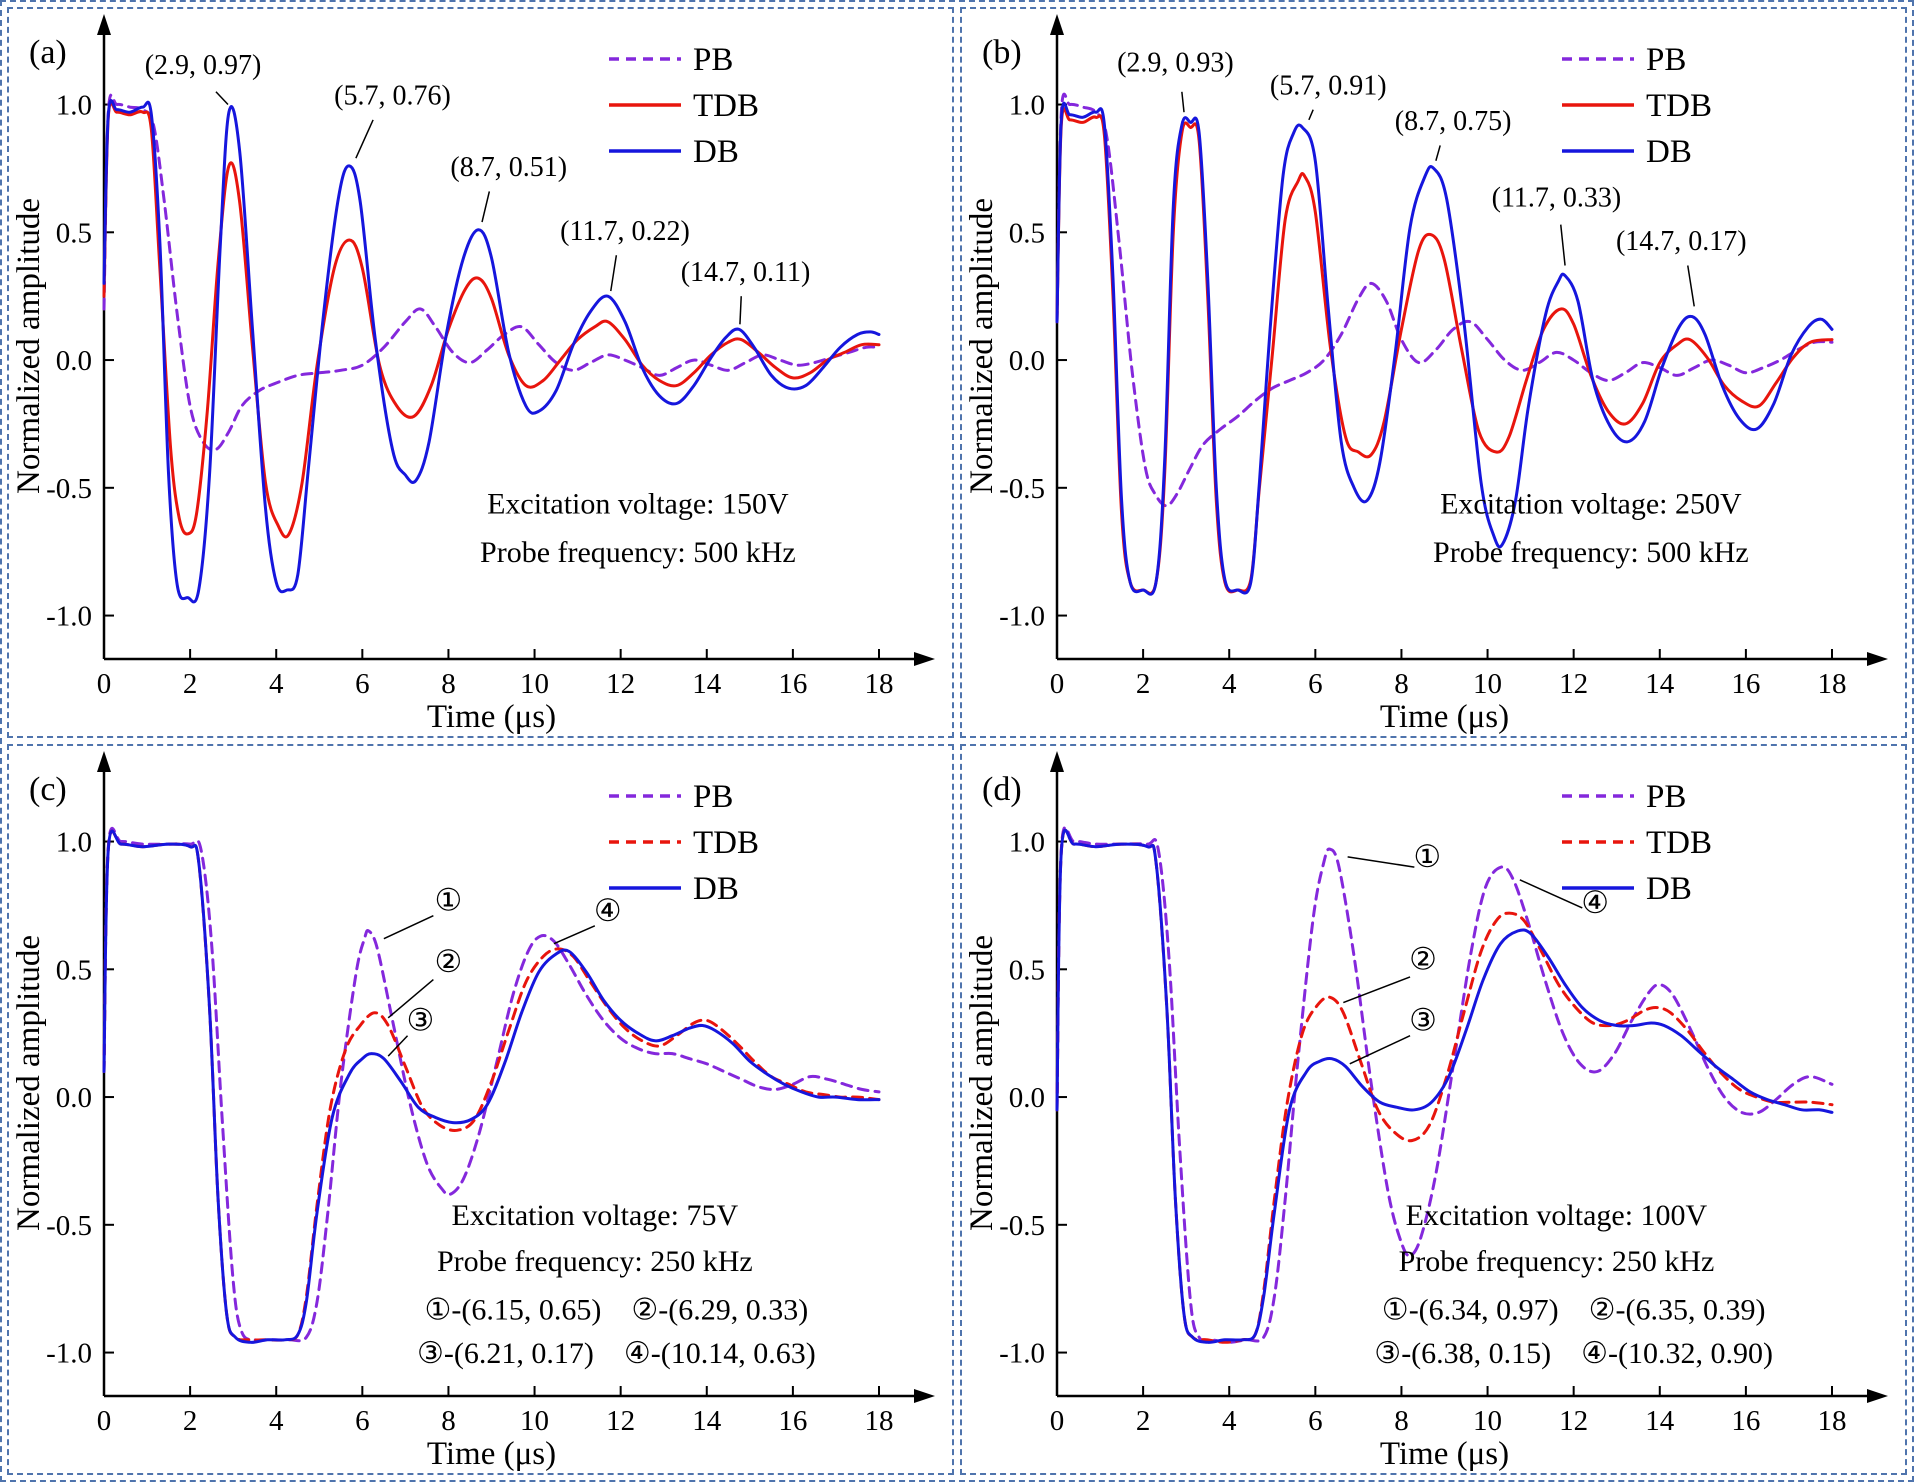  I want to click on series-TDB, so click(1444, 351).